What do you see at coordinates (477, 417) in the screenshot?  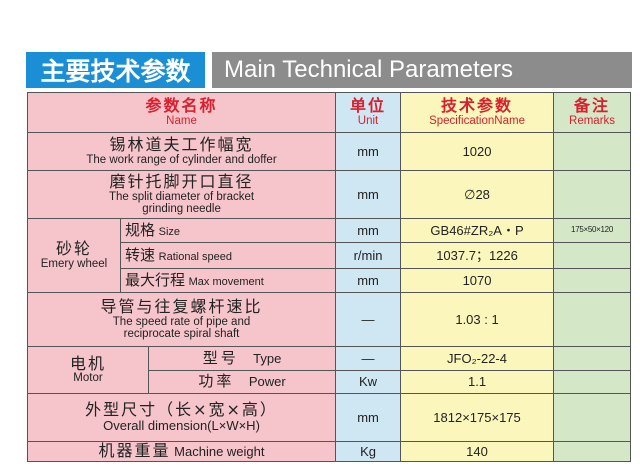 I see `spec: 1812×175×175` at bounding box center [477, 417].